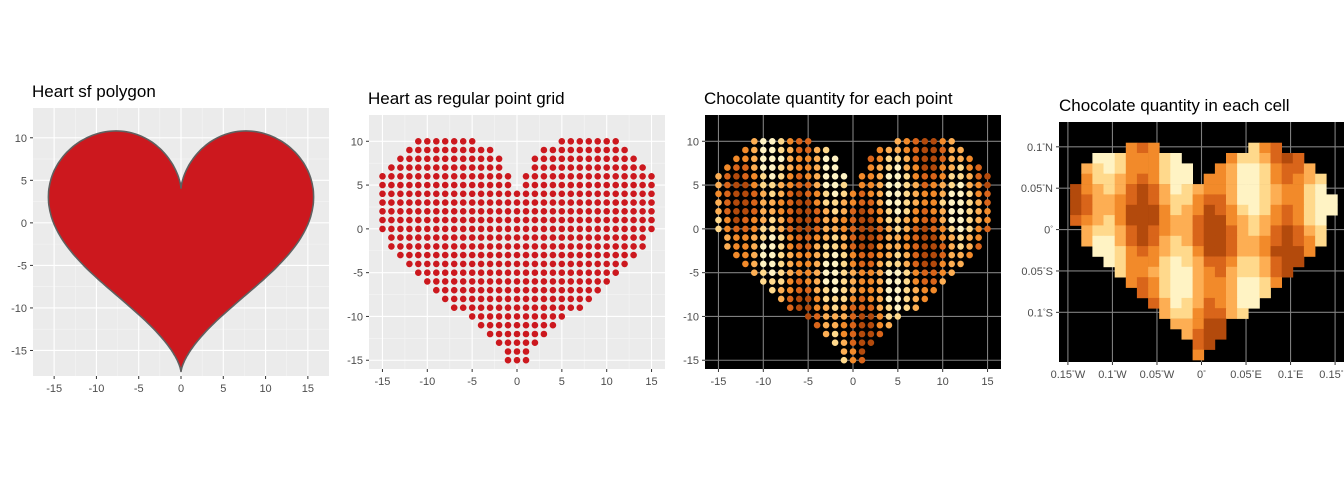 Image resolution: width=1344 pixels, height=480 pixels. What do you see at coordinates (162, 264) in the screenshot?
I see `axis-labels: -15 -10 -5 0 5 10 15 10 5 0 -5 -10 -15` at bounding box center [162, 264].